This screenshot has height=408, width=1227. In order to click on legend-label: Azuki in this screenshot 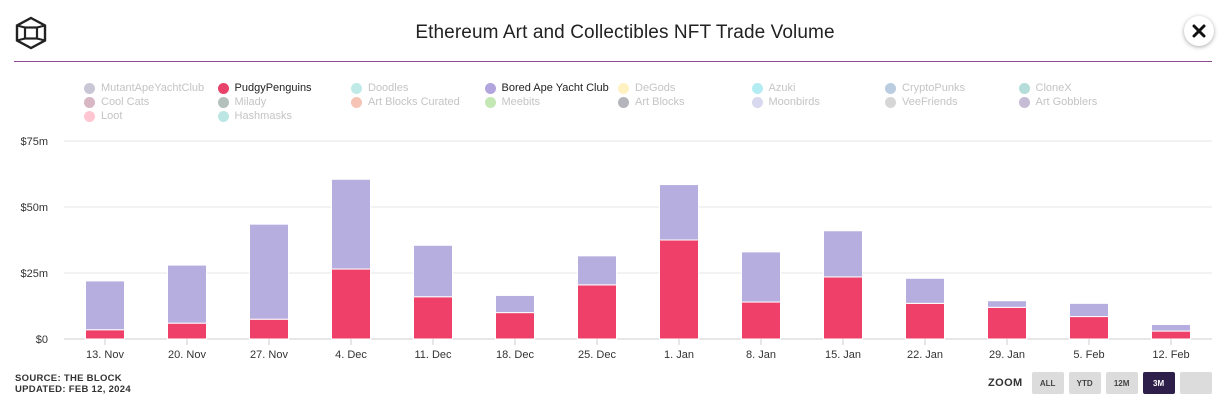, I will do `click(782, 88)`.